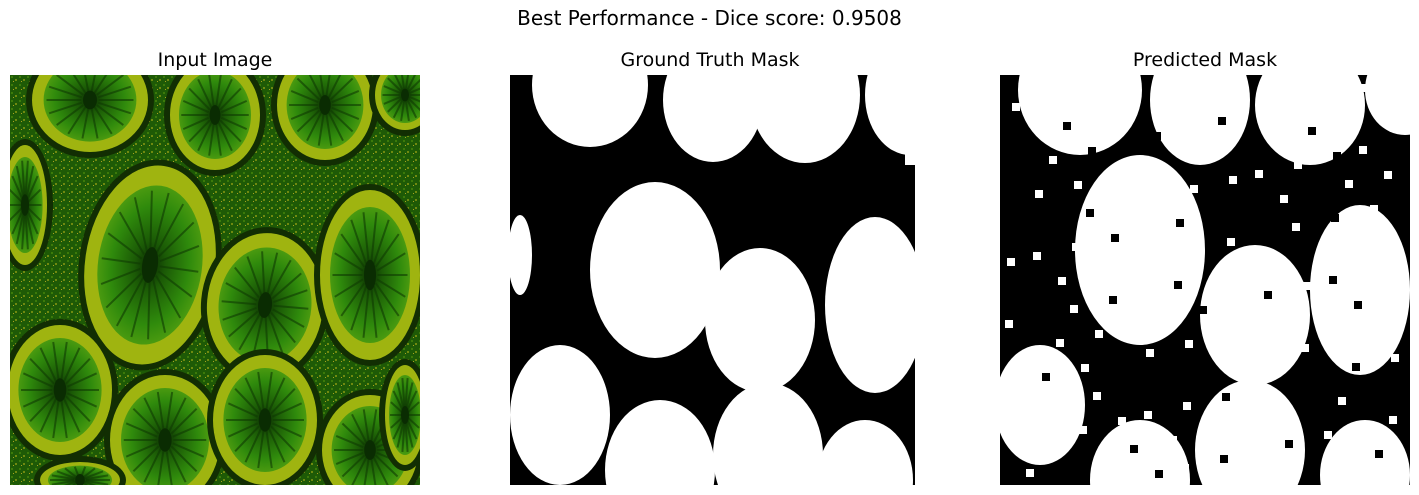  Describe the element at coordinates (910, 120) in the screenshot. I see `mask-right-margin` at that location.